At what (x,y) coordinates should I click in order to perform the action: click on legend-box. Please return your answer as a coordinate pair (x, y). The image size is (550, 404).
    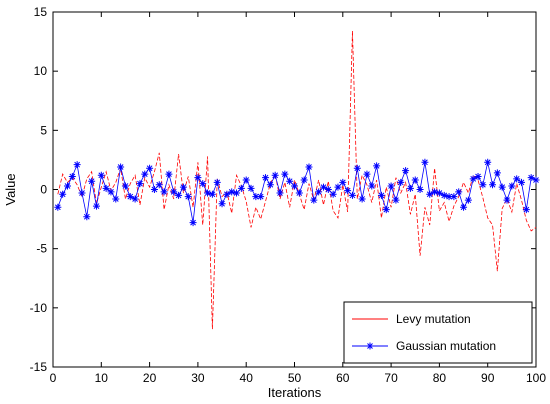
    Looking at the image, I should click on (438, 332).